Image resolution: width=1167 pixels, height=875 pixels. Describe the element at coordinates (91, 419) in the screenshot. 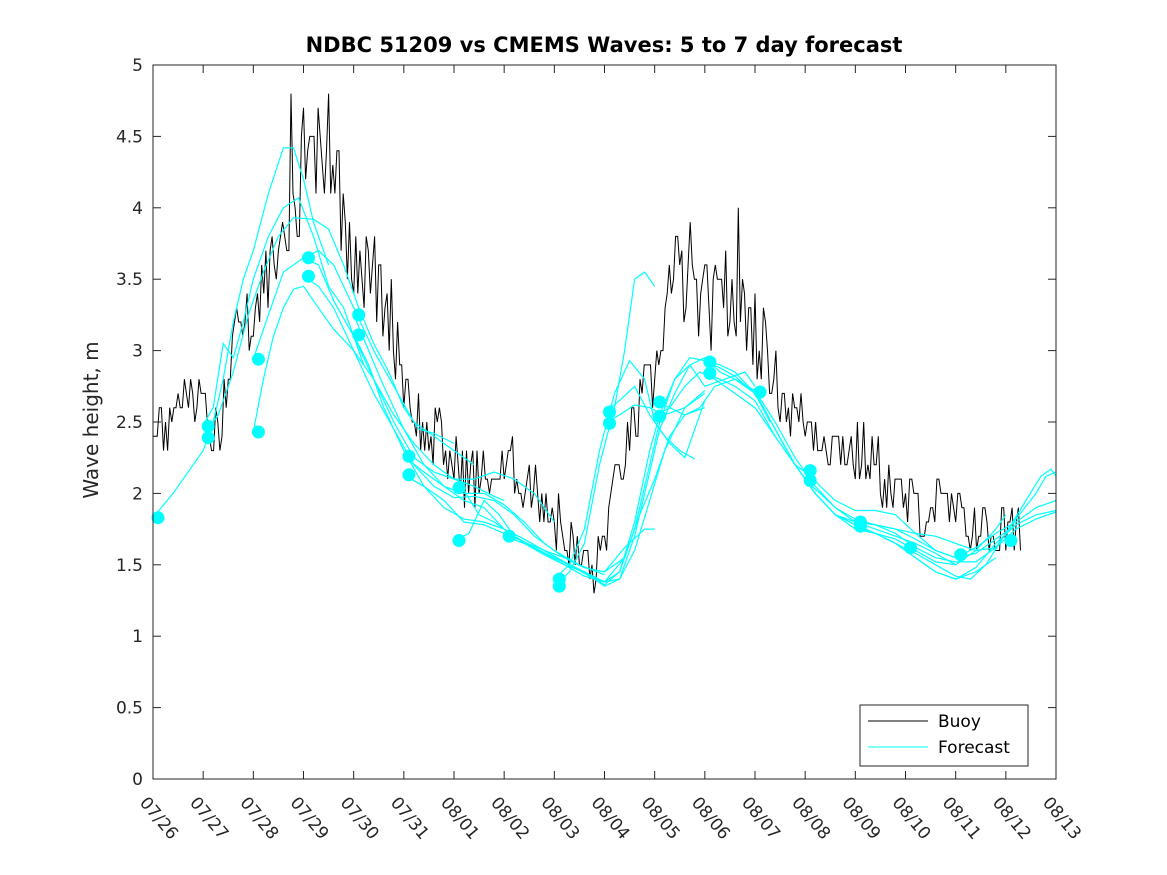

I see `y-axis-label: Wave height, m` at that location.